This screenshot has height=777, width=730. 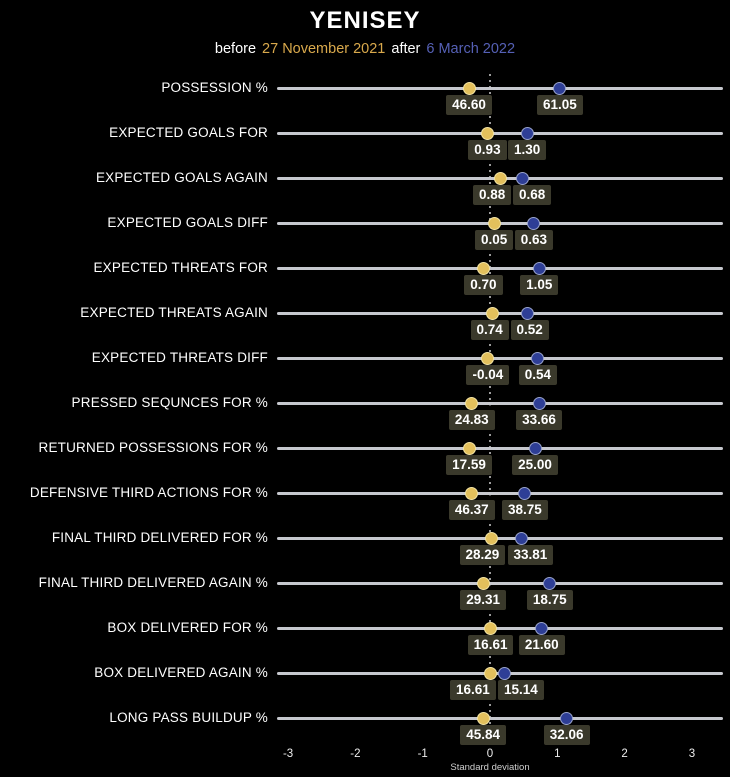 What do you see at coordinates (469, 465) in the screenshot?
I see `before-value-label: 17.59` at bounding box center [469, 465].